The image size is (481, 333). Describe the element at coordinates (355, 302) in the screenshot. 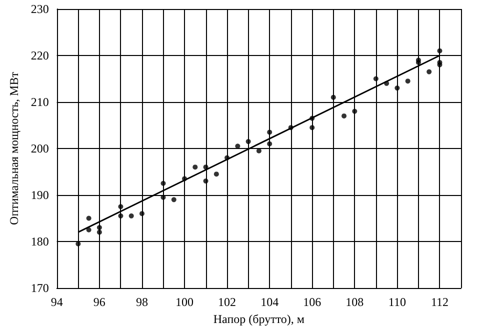

I see `x-tick-label: 108` at that location.